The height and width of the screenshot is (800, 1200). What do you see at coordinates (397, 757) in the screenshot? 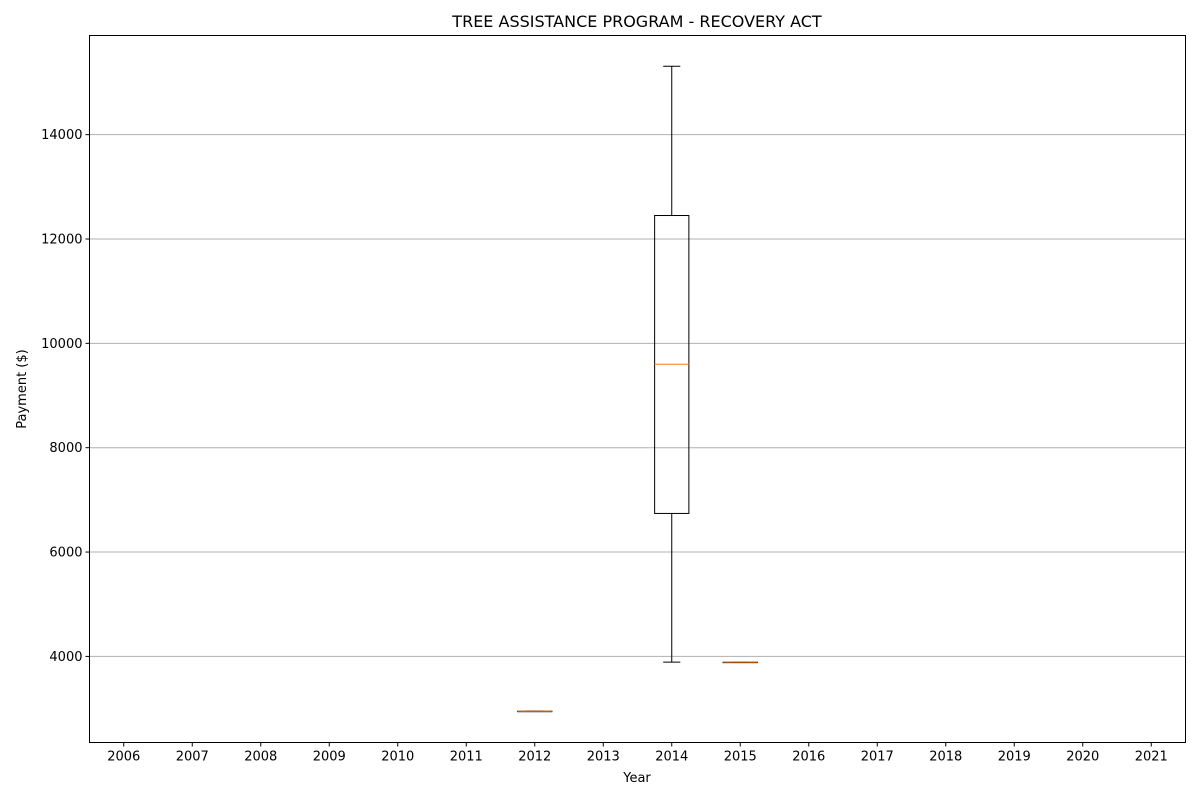
I see `x-tick-label: 2010` at bounding box center [397, 757].